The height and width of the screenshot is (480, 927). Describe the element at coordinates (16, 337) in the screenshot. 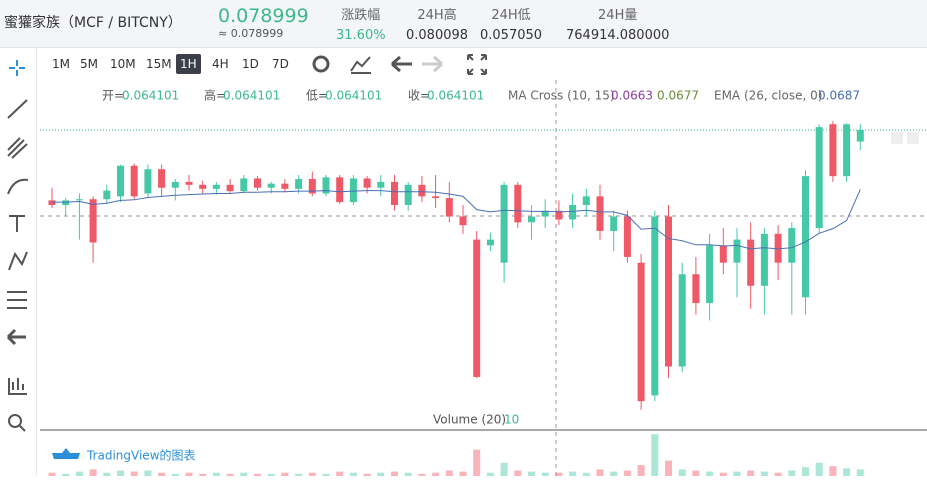

I see `back-tool` at that location.